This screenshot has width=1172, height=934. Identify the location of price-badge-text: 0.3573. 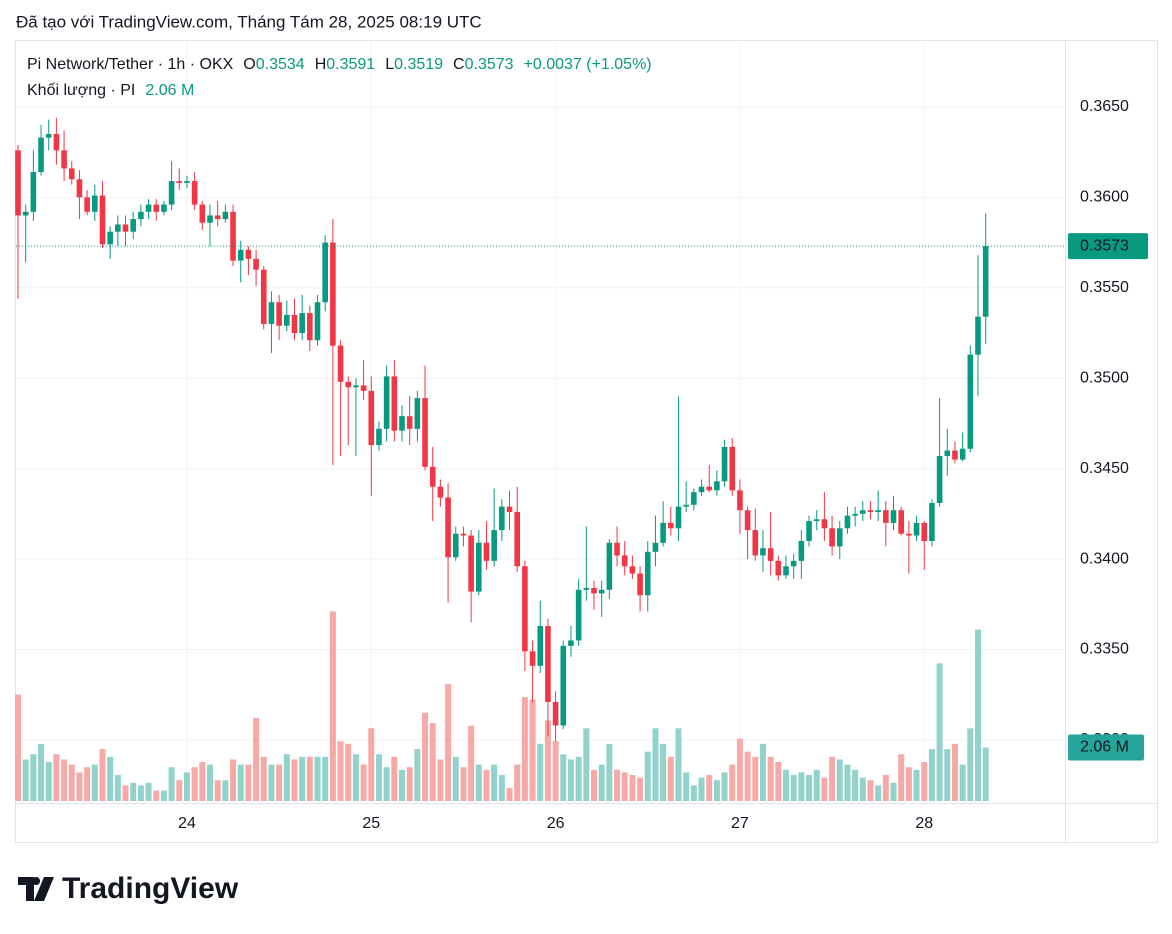
(1104, 245).